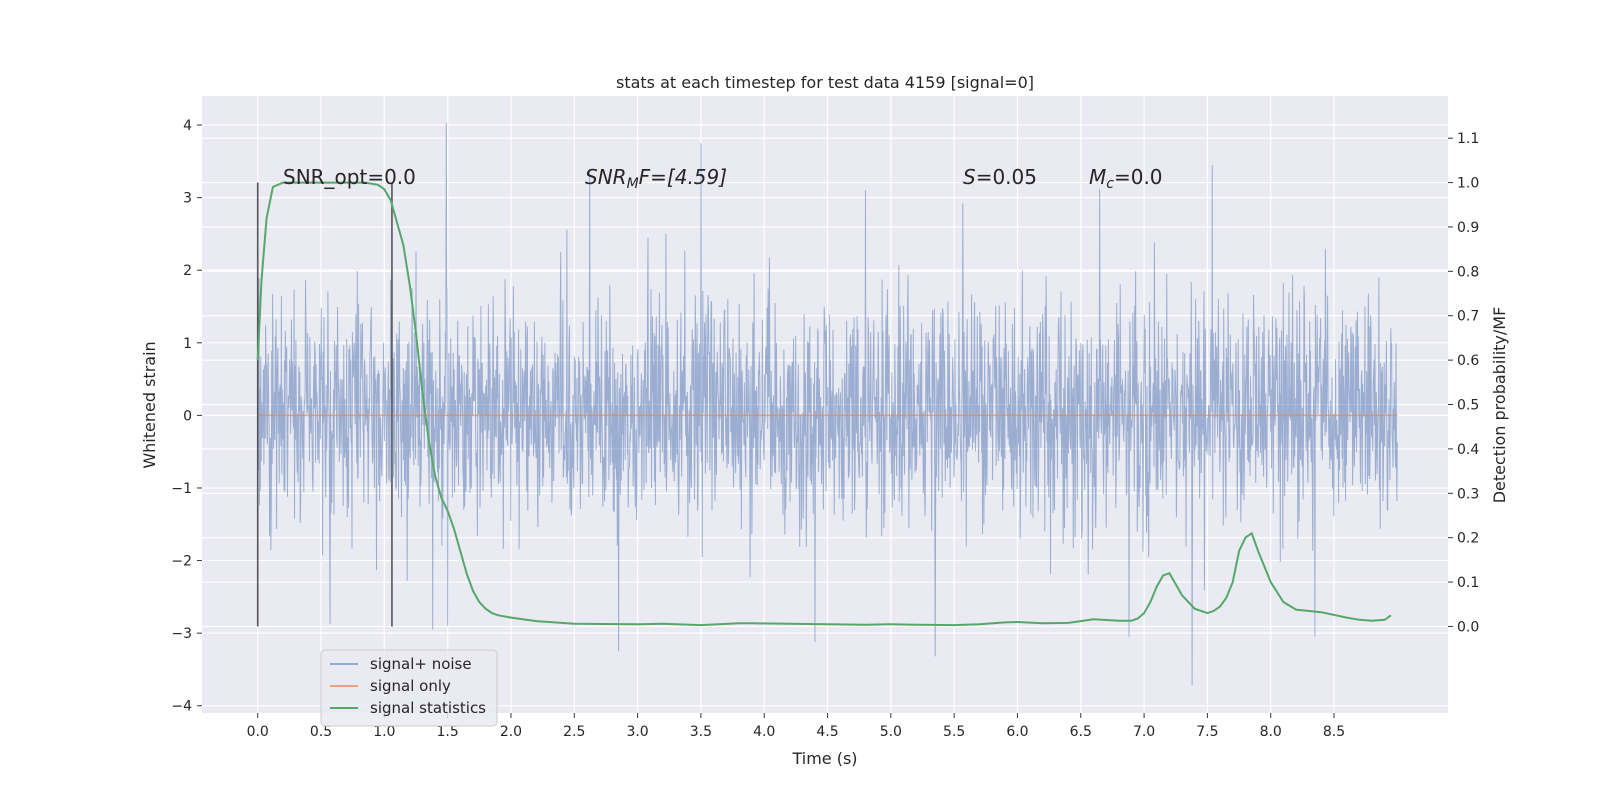  I want to click on y-tick-label: 3, so click(187, 199).